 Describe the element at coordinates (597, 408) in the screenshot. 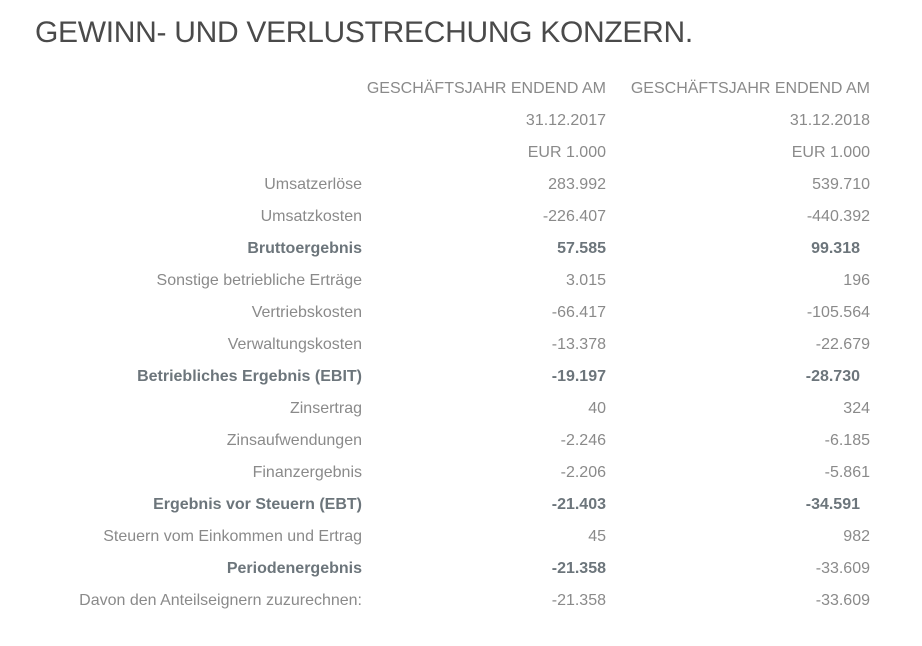

I see `value-2017: 40` at that location.